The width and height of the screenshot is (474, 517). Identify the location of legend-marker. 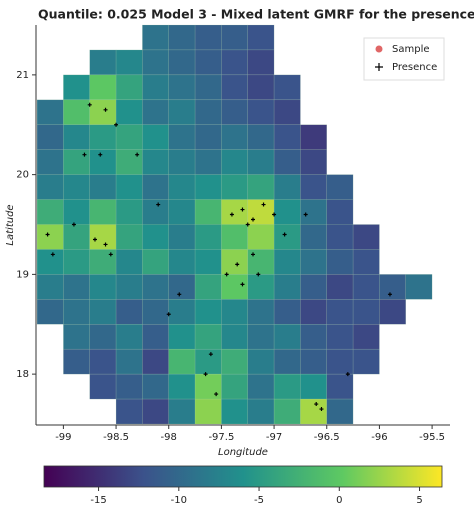
(379, 49).